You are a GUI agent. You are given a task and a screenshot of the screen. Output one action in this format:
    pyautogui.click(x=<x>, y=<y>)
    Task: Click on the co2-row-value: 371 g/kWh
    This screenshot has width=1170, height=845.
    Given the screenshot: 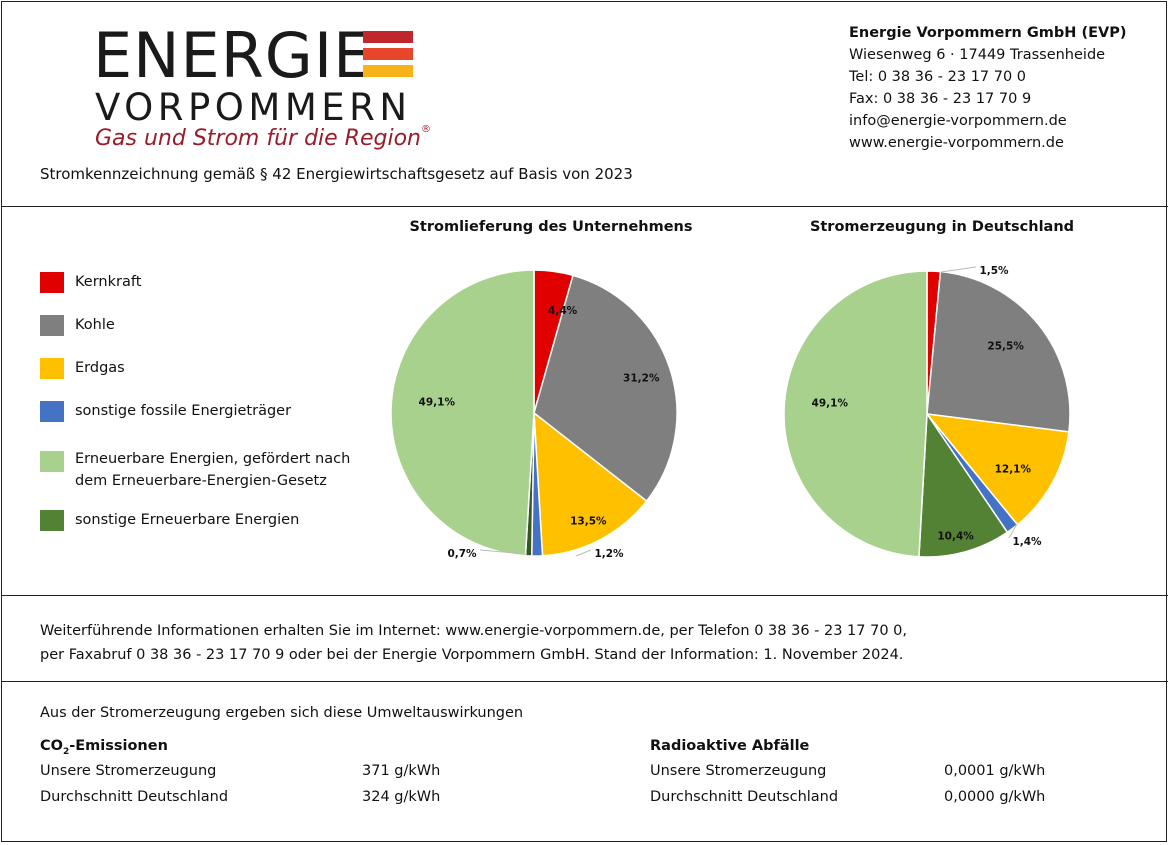 What is the action you would take?
    pyautogui.click(x=401, y=771)
    